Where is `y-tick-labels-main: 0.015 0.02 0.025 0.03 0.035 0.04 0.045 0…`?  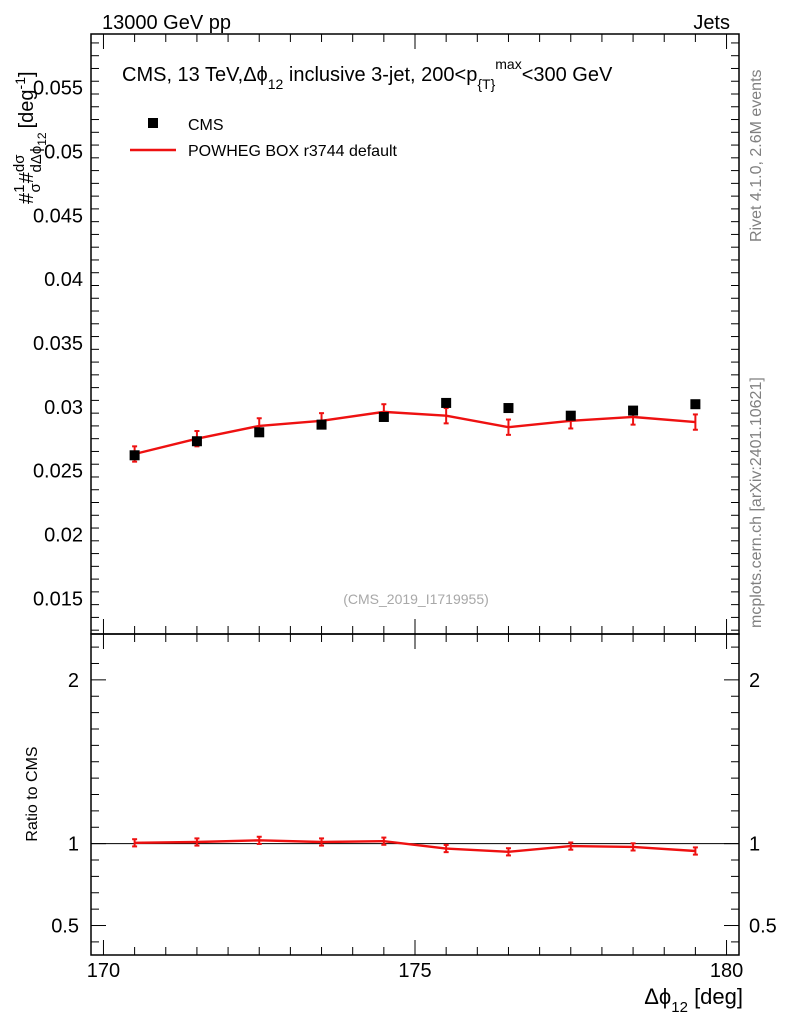 y-tick-labels-main: 0.015 0.02 0.025 0.03 0.035 0.04 0.045 0… is located at coordinates (58, 344).